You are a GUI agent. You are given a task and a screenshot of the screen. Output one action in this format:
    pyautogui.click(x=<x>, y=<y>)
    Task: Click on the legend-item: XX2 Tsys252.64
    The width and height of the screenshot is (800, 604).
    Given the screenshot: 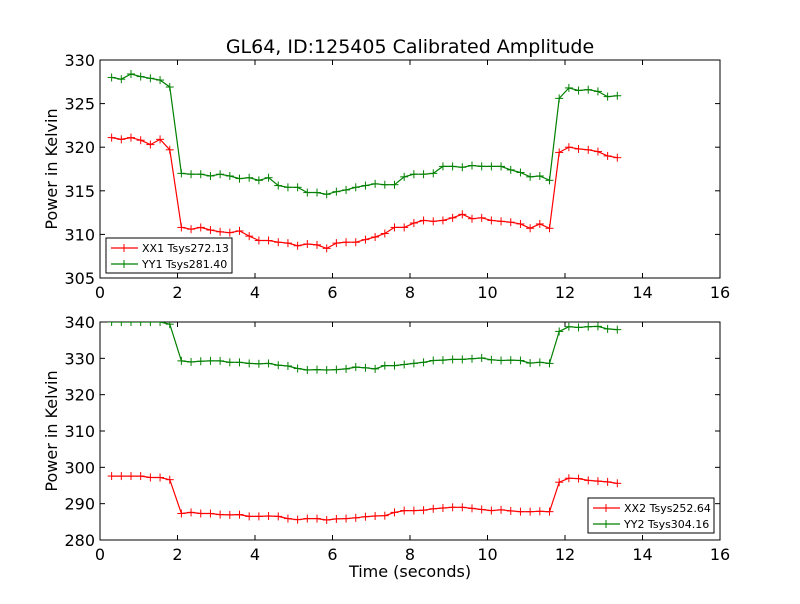 What is the action you would take?
    pyautogui.click(x=652, y=508)
    